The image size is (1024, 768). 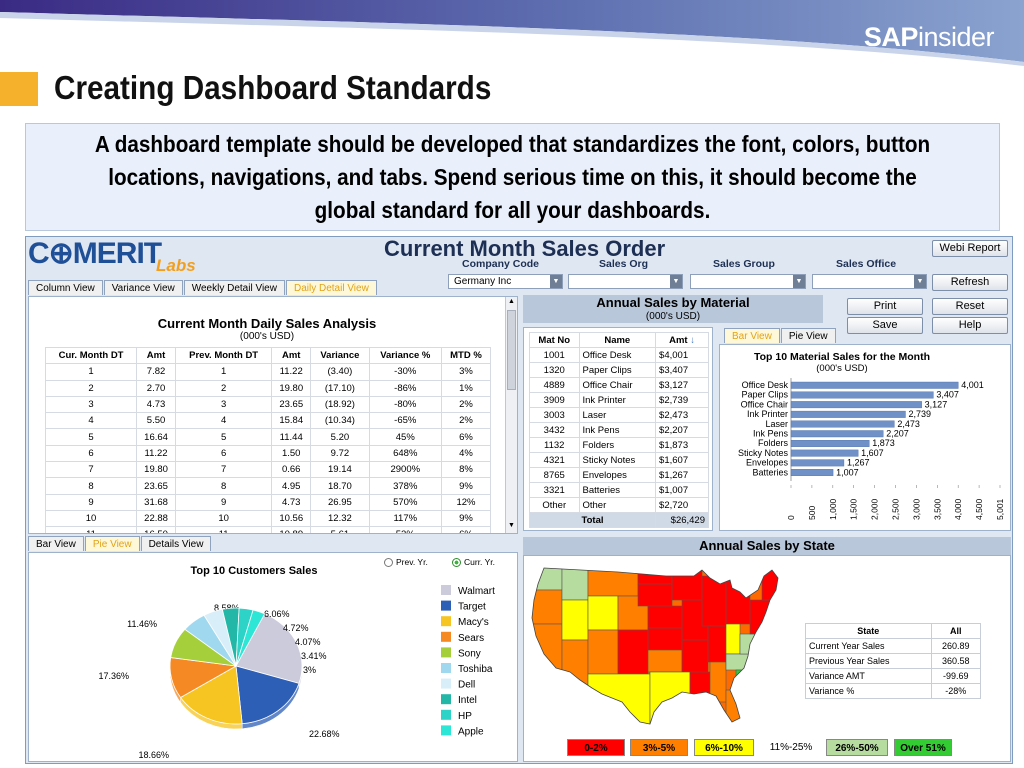 I want to click on scroll-down-icon: ▼, so click(x=511, y=525).